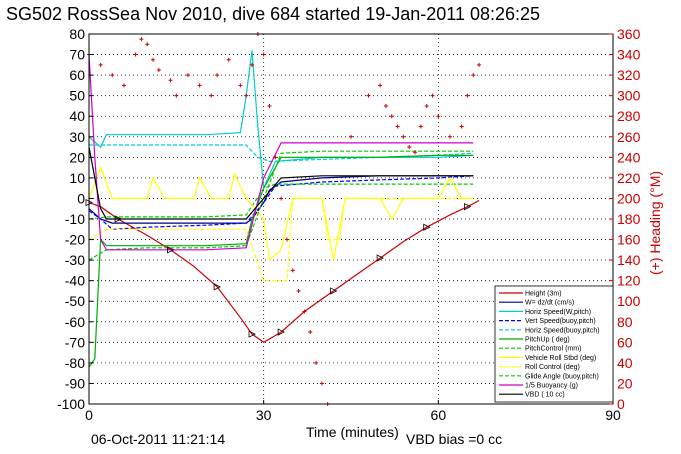  Describe the element at coordinates (75, 322) in the screenshot. I see `y-tick-label: -60` at that location.